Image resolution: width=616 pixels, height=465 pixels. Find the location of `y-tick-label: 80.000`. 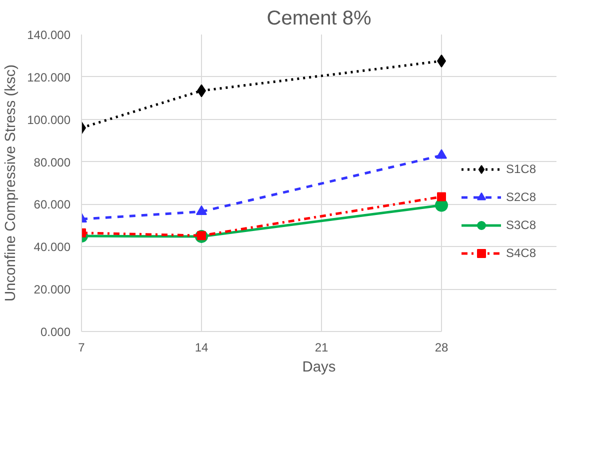

y-tick-label: 80.000 is located at coordinates (52, 162).